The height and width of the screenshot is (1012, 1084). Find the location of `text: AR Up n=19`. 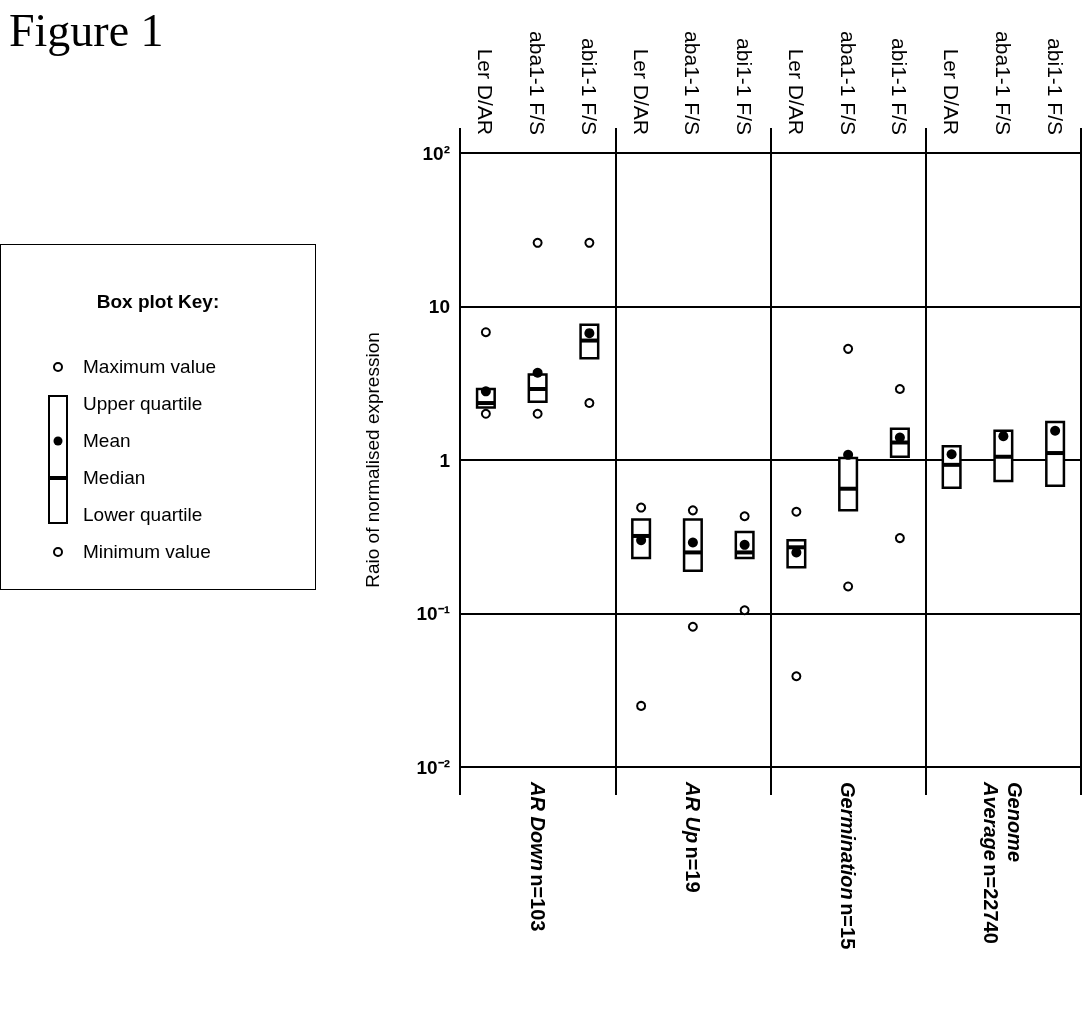

text: AR Up n=19 is located at coordinates (692, 837).